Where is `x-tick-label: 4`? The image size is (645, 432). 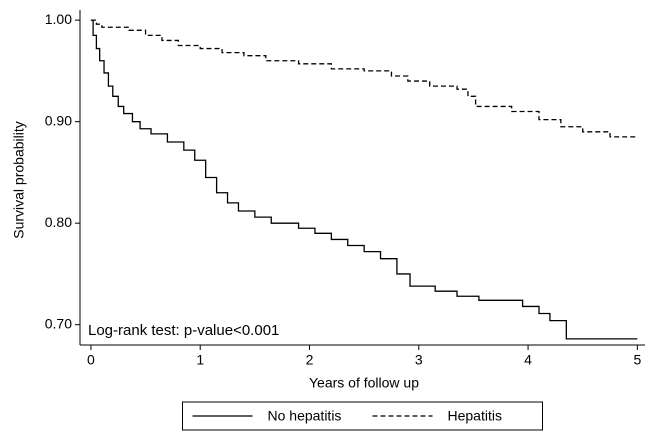
x-tick-label: 4 is located at coordinates (528, 360).